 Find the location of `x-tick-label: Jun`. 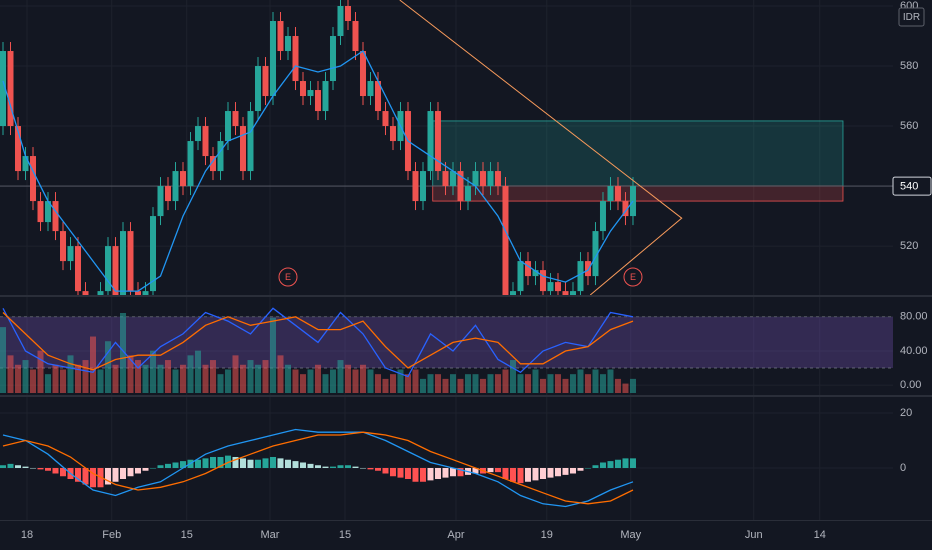

x-tick-label: Jun is located at coordinates (754, 535).